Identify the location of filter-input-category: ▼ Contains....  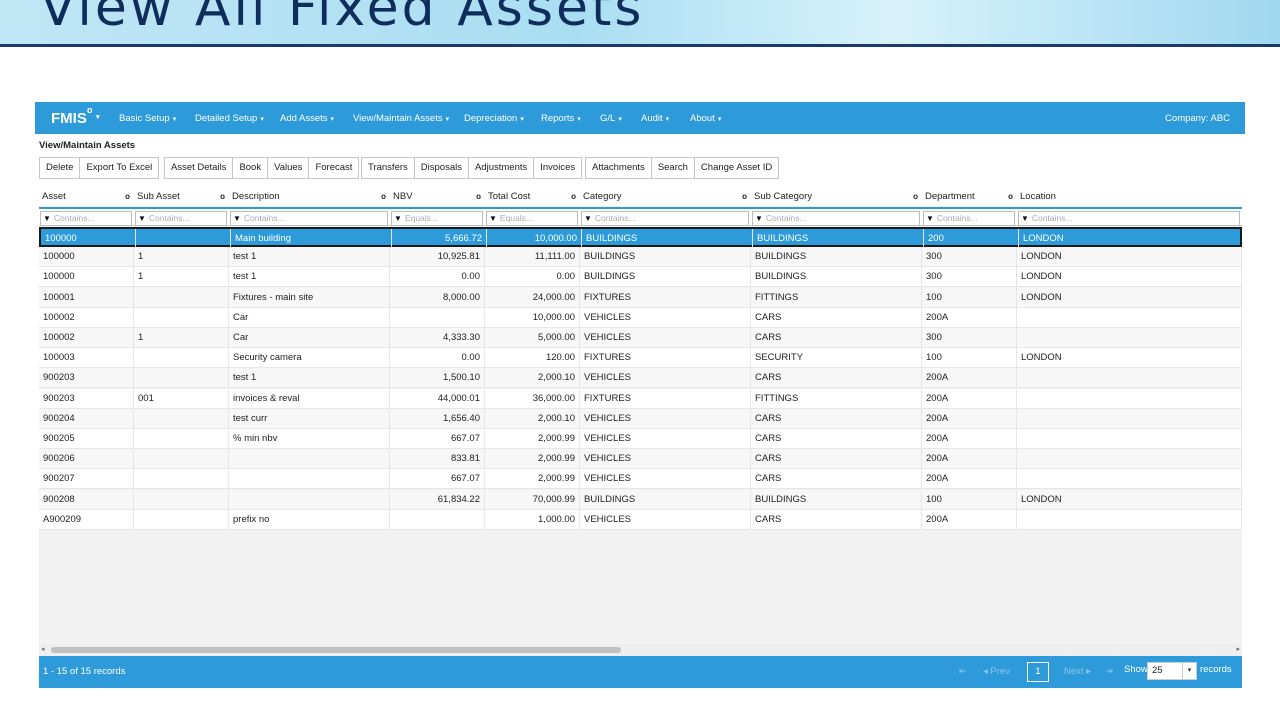
(665, 218).